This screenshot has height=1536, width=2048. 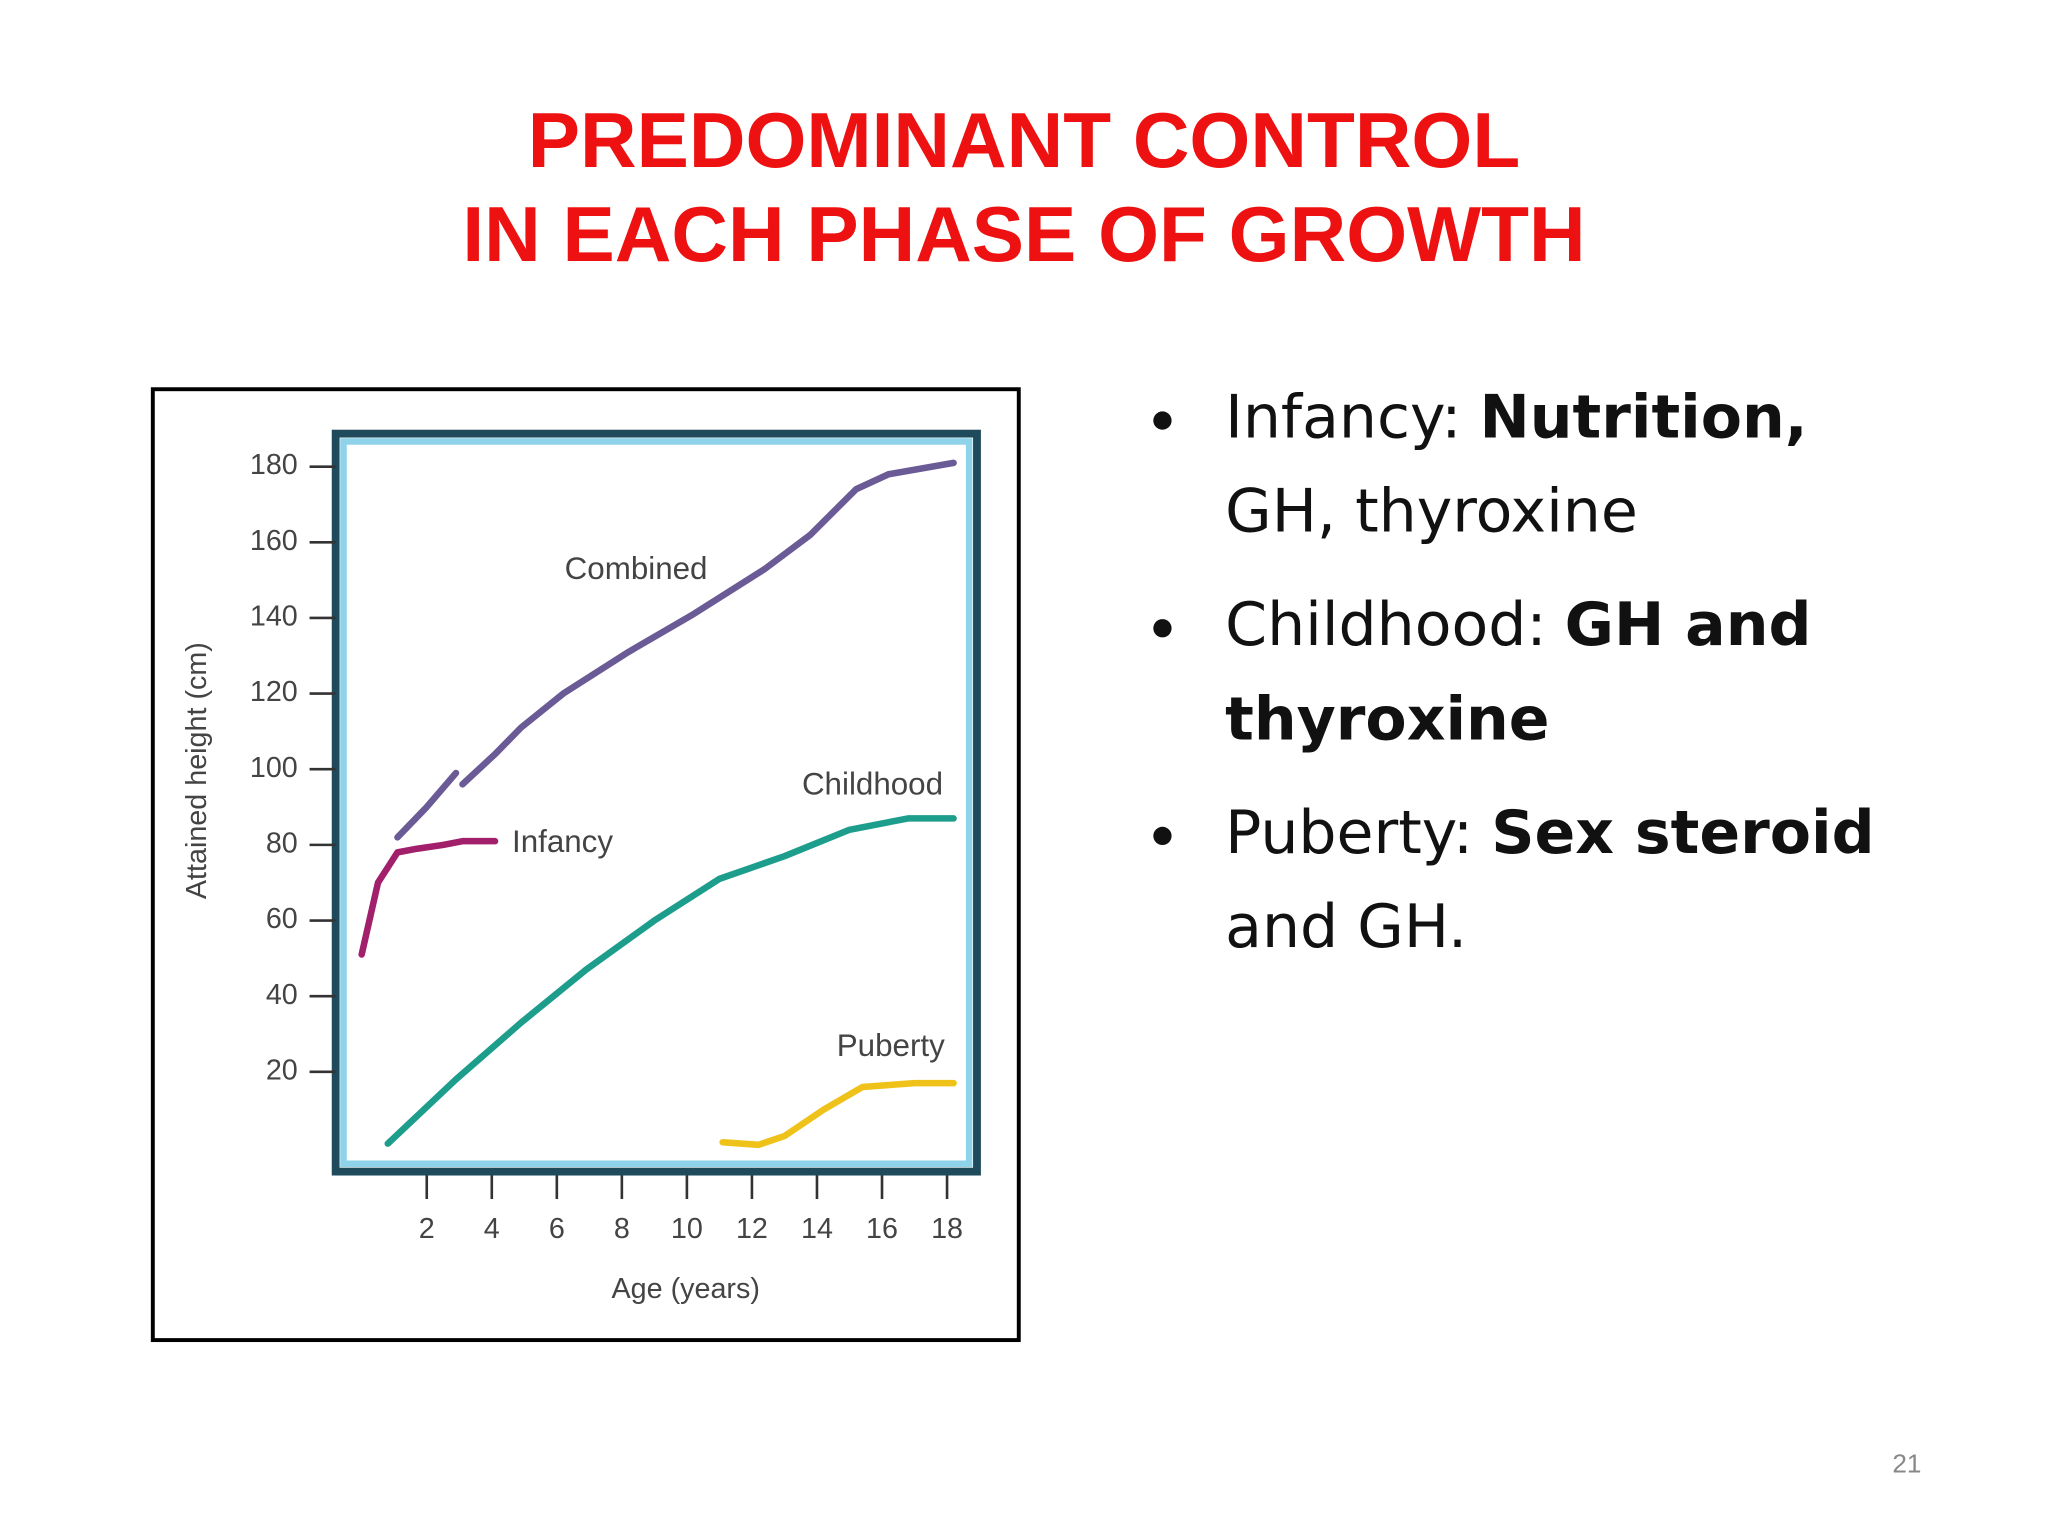 I want to click on x-tick-label: 12, so click(x=752, y=1229).